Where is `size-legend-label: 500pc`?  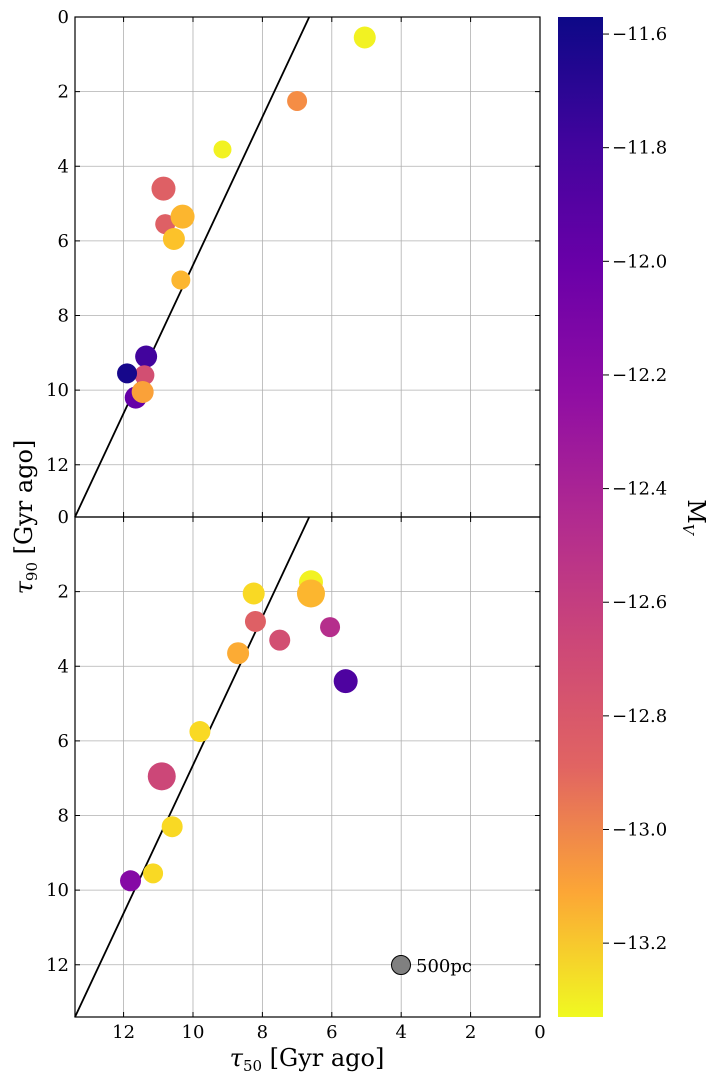 size-legend-label: 500pc is located at coordinates (444, 966).